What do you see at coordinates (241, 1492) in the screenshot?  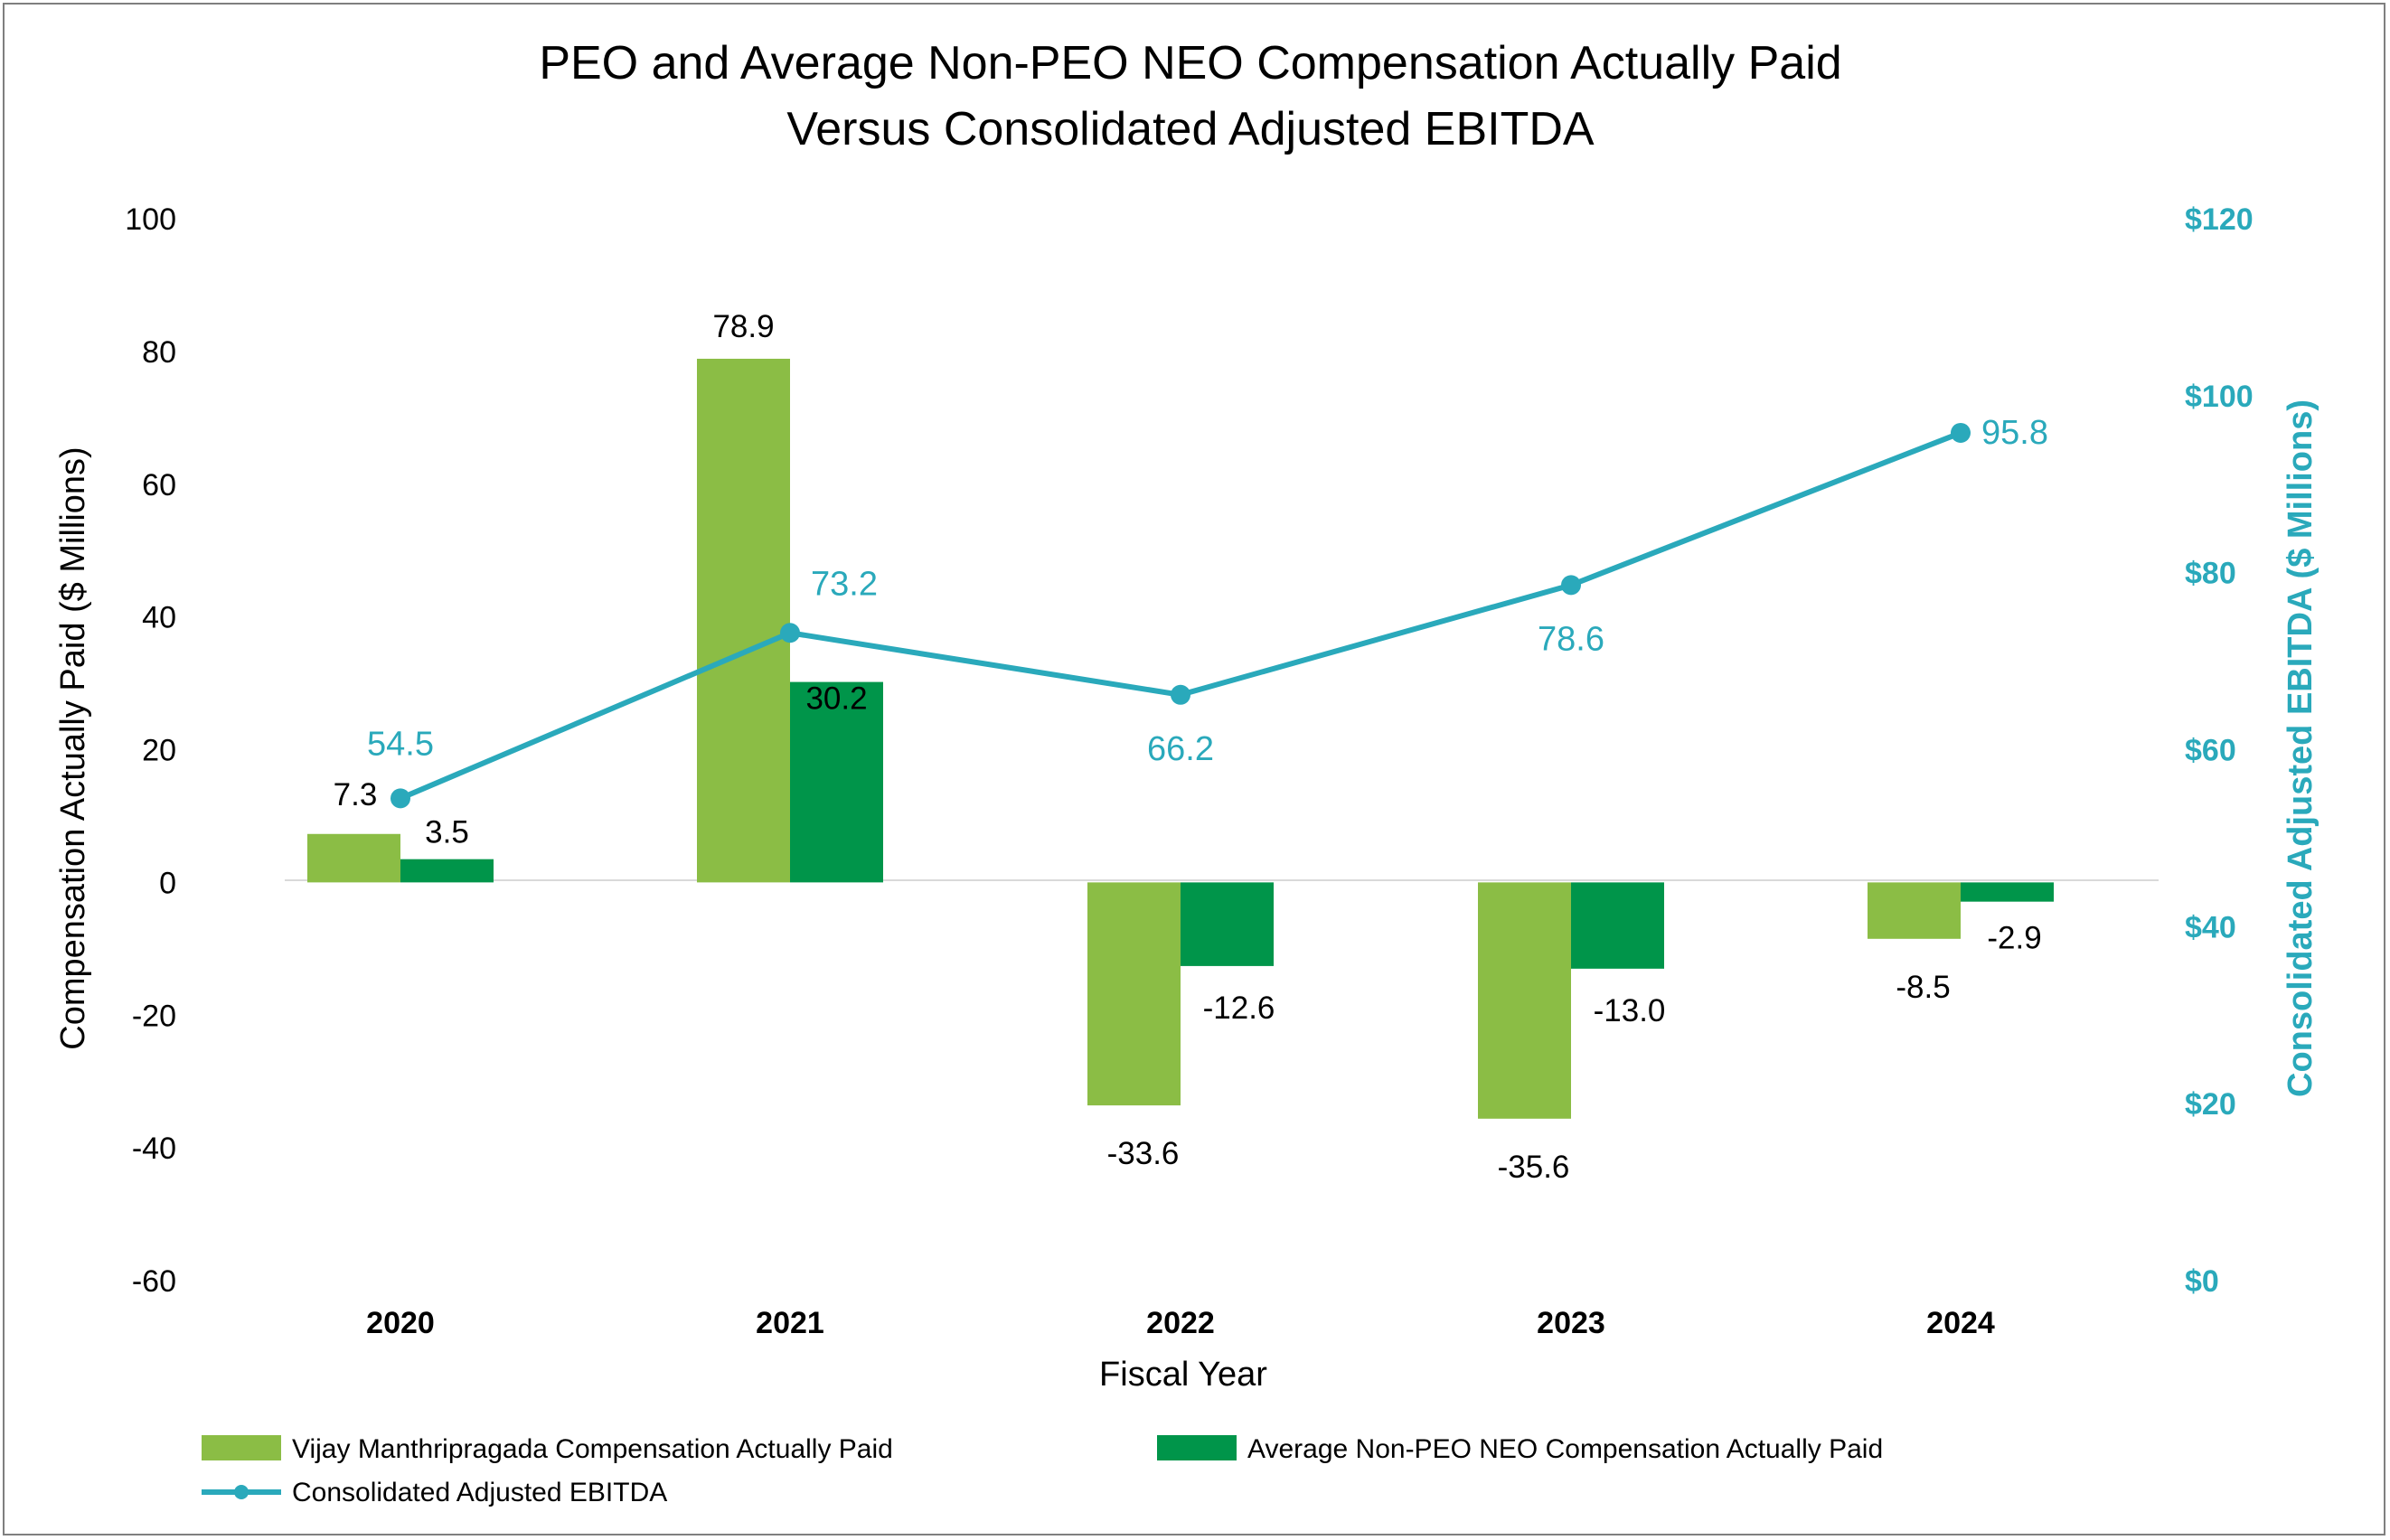 I see `legend-swatch-ebitda-marker` at bounding box center [241, 1492].